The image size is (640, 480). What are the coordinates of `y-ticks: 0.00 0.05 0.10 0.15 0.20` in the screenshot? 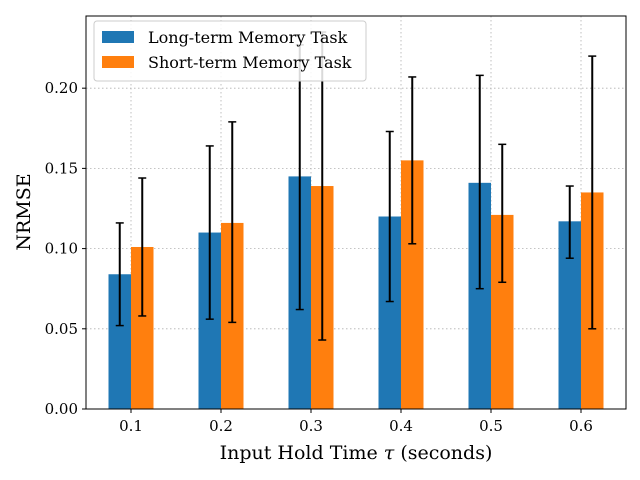 It's located at (65, 248).